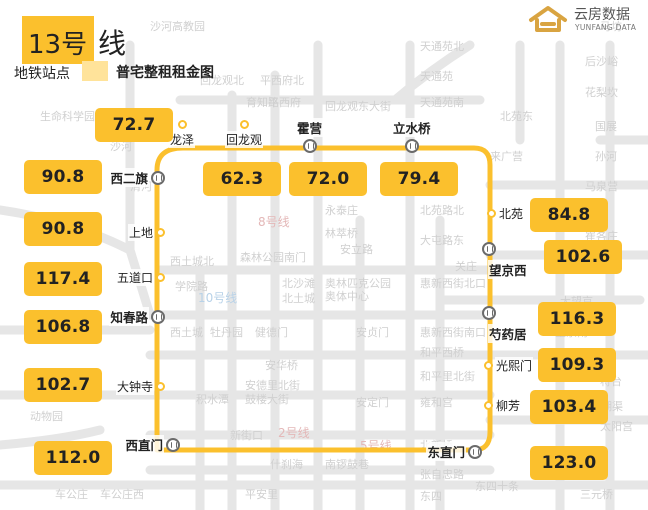  Describe the element at coordinates (298, 298) in the screenshot. I see `svg-text: 北土城` at that location.